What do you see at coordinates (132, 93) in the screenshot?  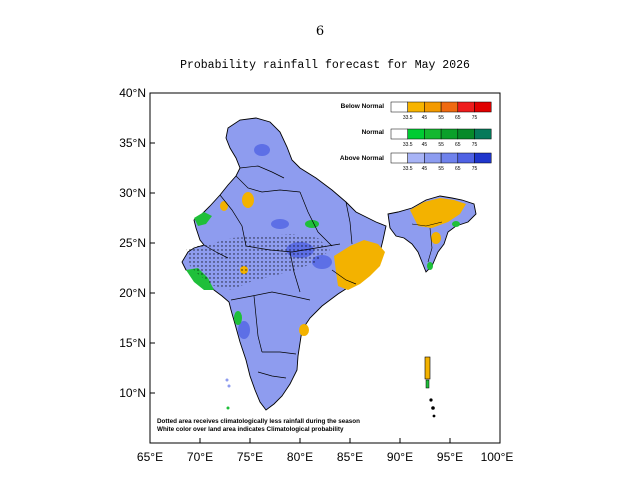 I see `lat-label: 40°N` at bounding box center [132, 93].